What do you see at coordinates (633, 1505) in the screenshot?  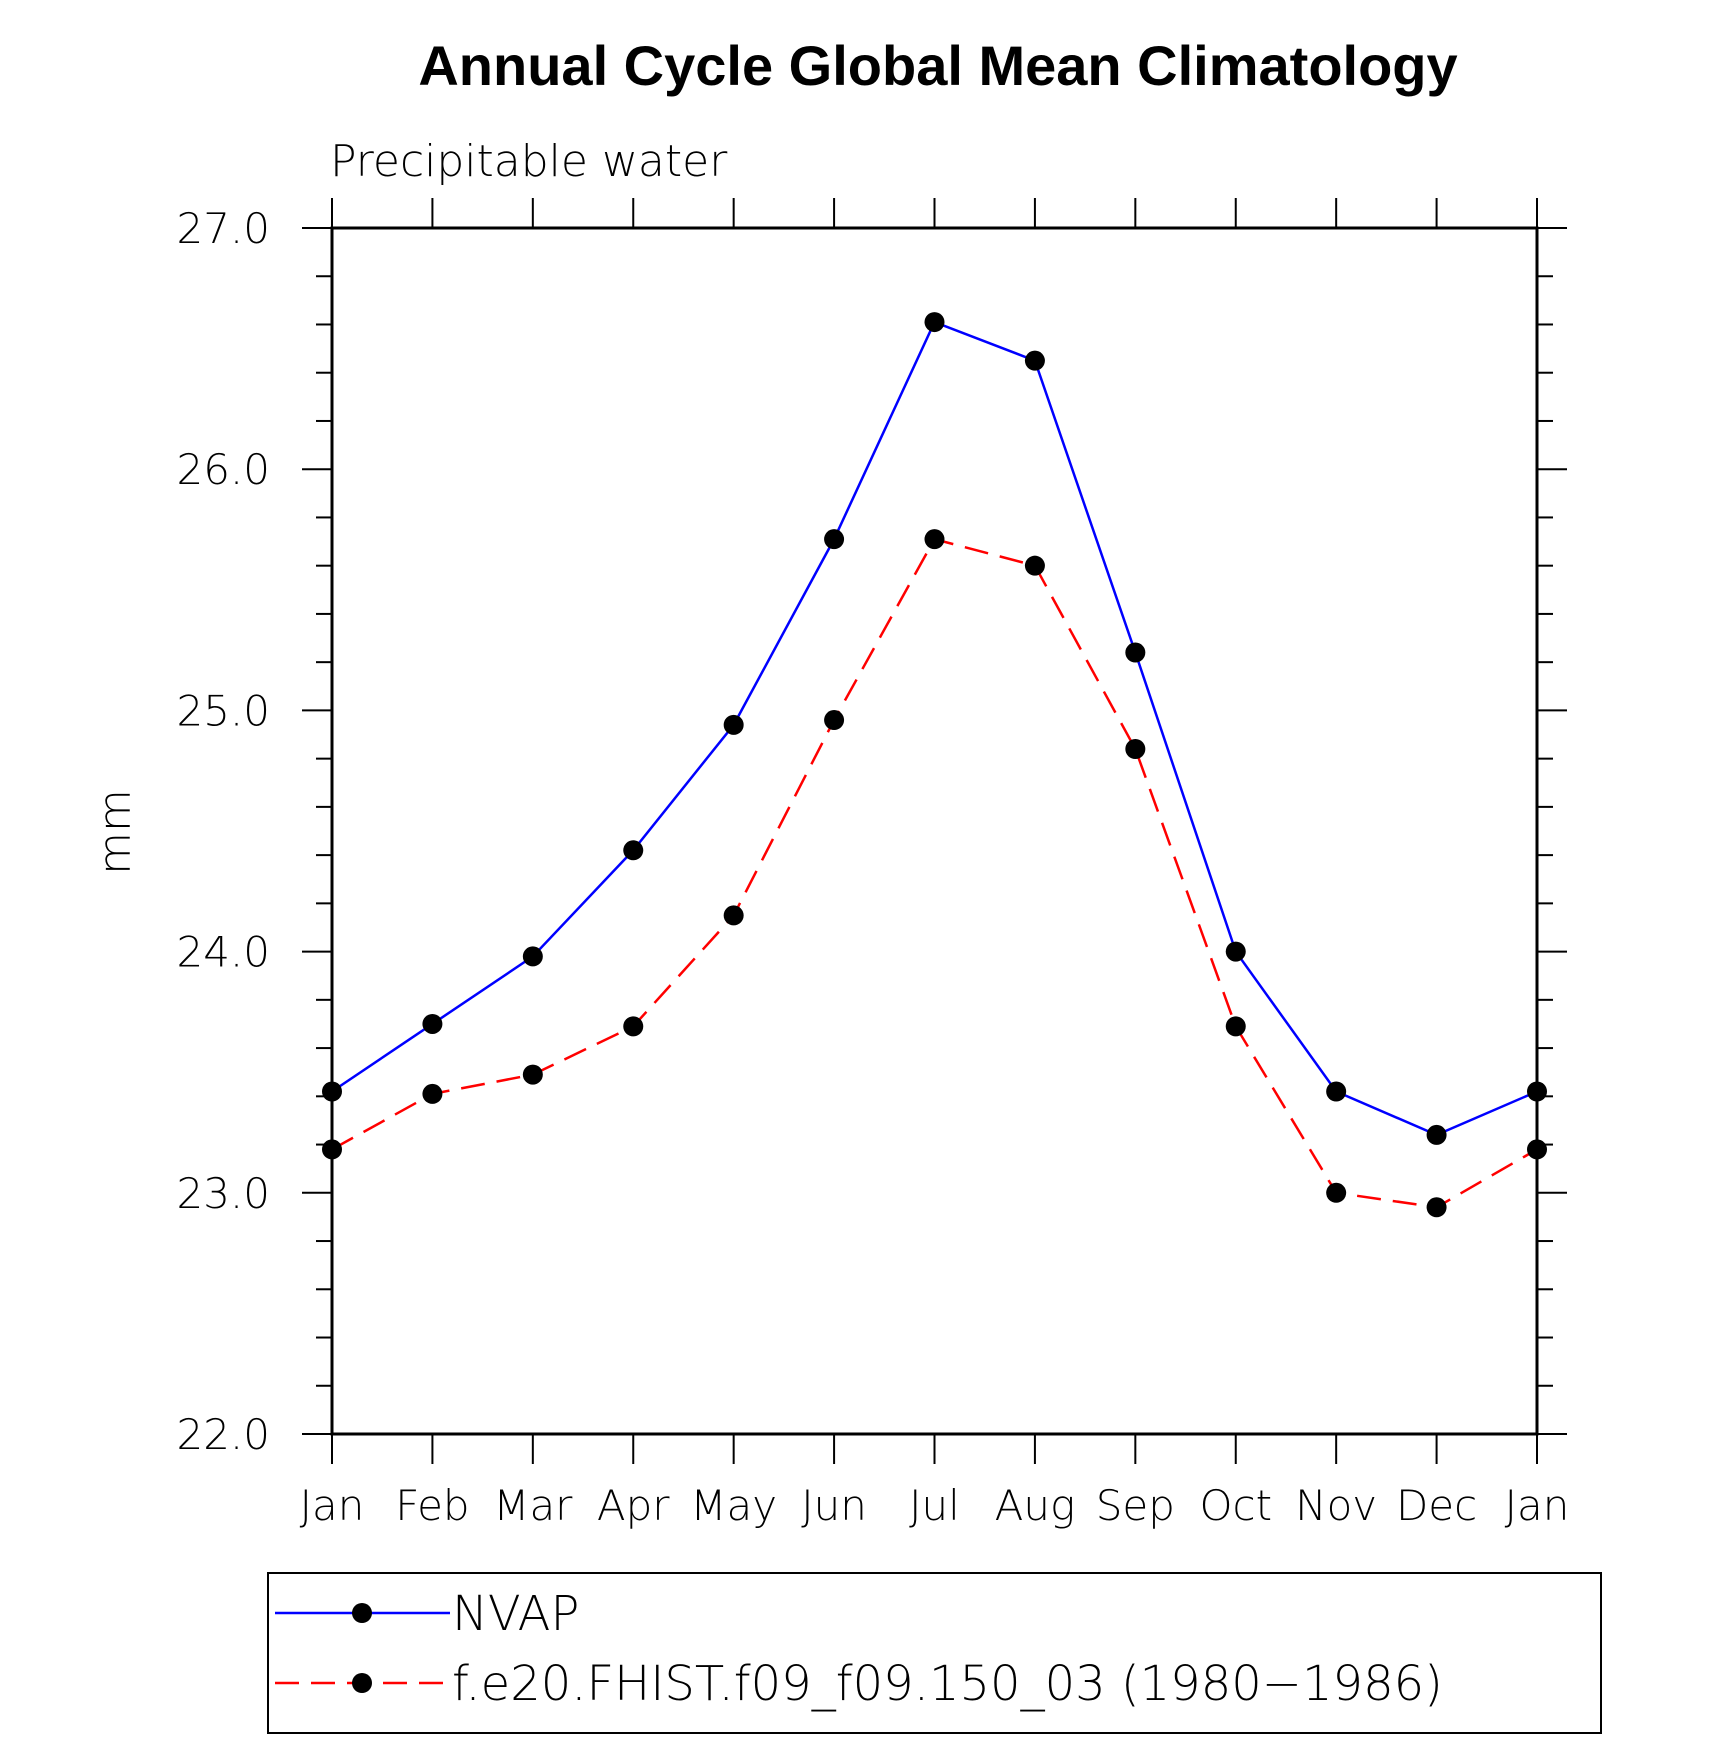 I see `x-tick-label: Apr` at bounding box center [633, 1505].